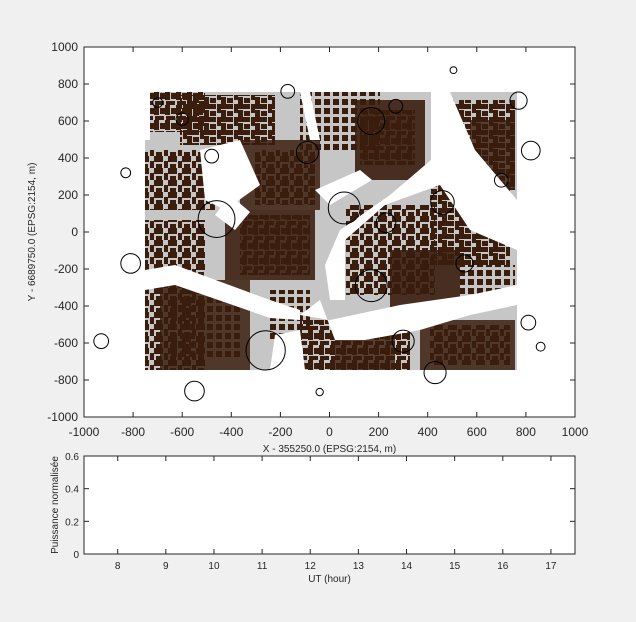  Describe the element at coordinates (575, 432) in the screenshot. I see `x-tick-label: 1000` at that location.